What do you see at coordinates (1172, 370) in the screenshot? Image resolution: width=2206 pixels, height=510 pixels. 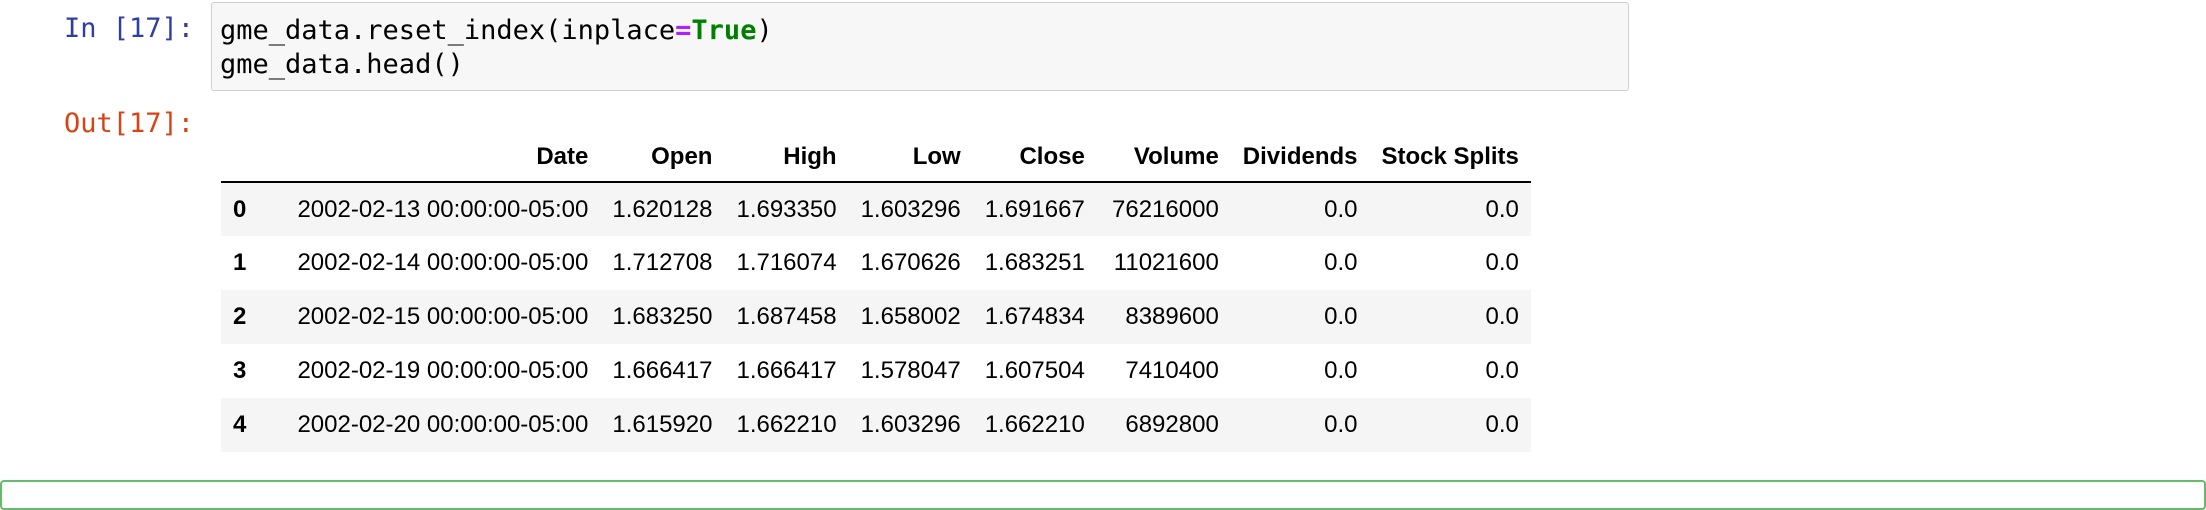 I see `cell-volume: 7410400` at bounding box center [1172, 370].